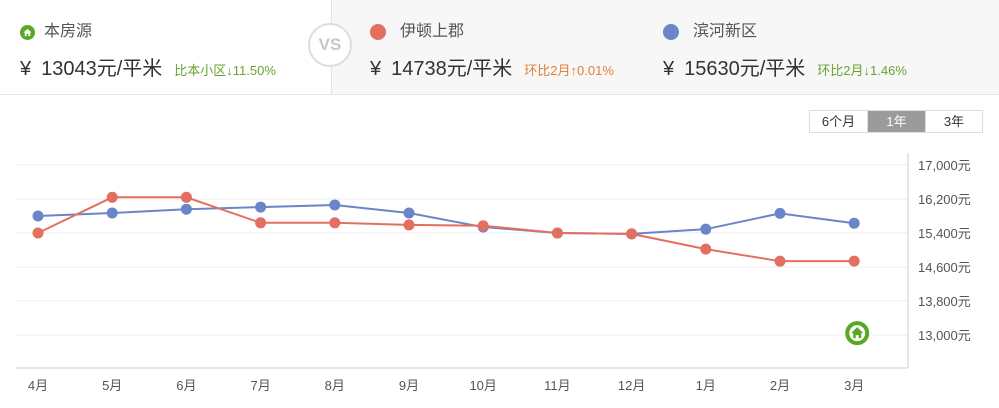  What do you see at coordinates (225, 70) in the screenshot?
I see `own-change: 比本小区↓11.50%` at bounding box center [225, 70].